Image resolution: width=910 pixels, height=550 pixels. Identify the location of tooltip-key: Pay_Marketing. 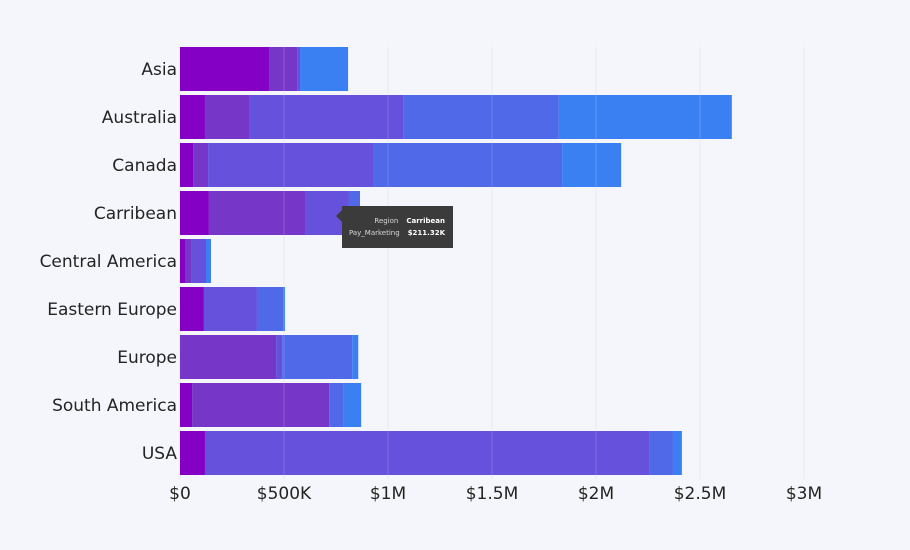
(374, 233).